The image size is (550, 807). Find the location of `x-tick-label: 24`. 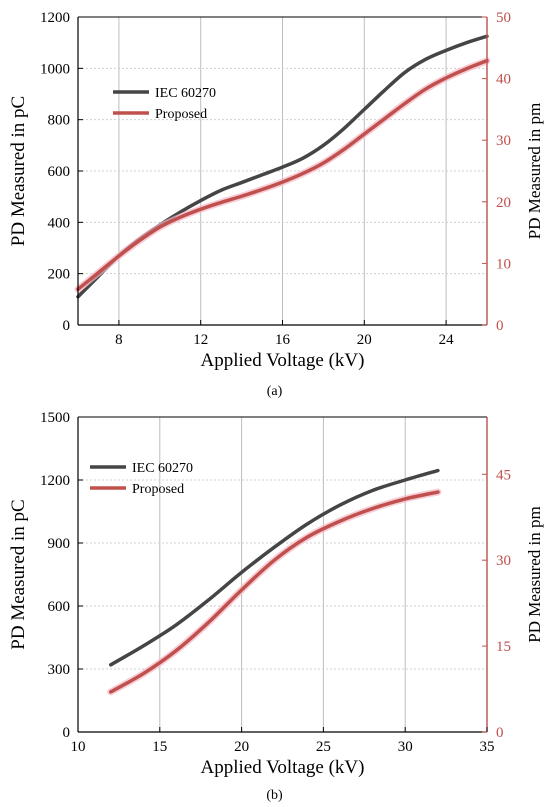

x-tick-label: 24 is located at coordinates (447, 340).